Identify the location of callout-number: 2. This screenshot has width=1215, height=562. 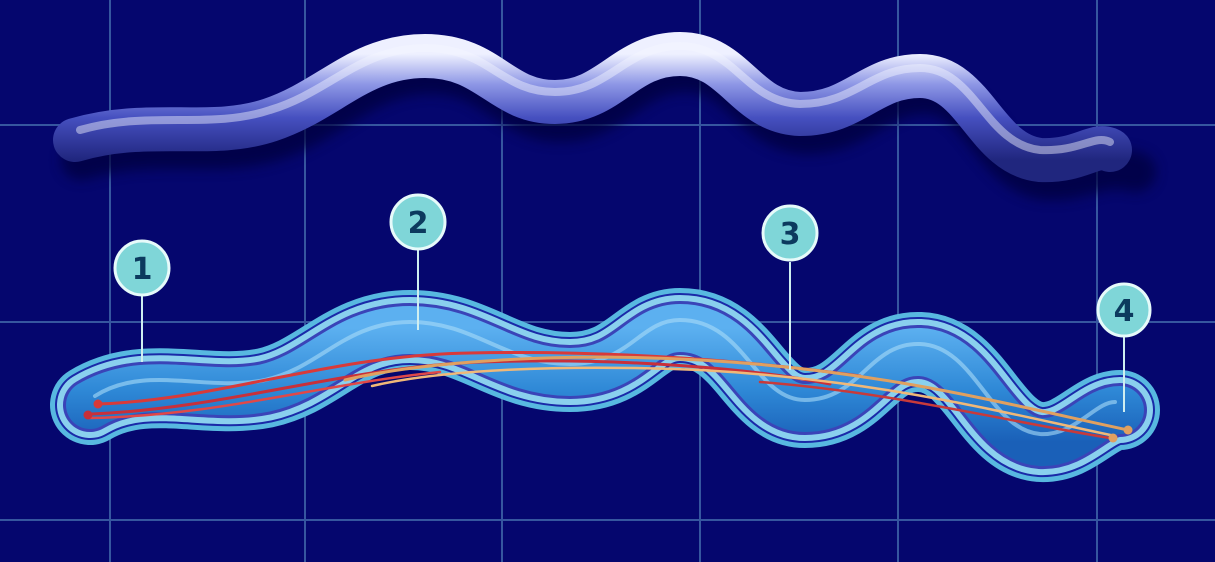
(418, 223).